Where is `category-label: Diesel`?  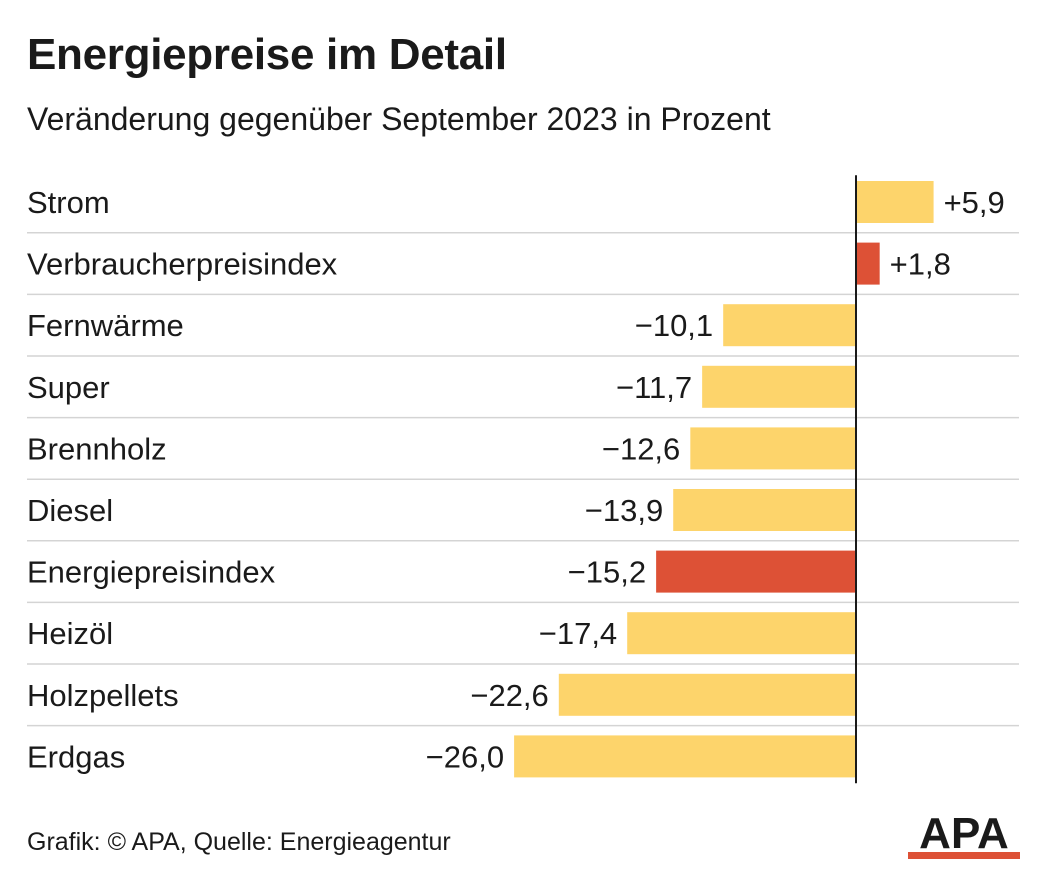 category-label: Diesel is located at coordinates (70, 510).